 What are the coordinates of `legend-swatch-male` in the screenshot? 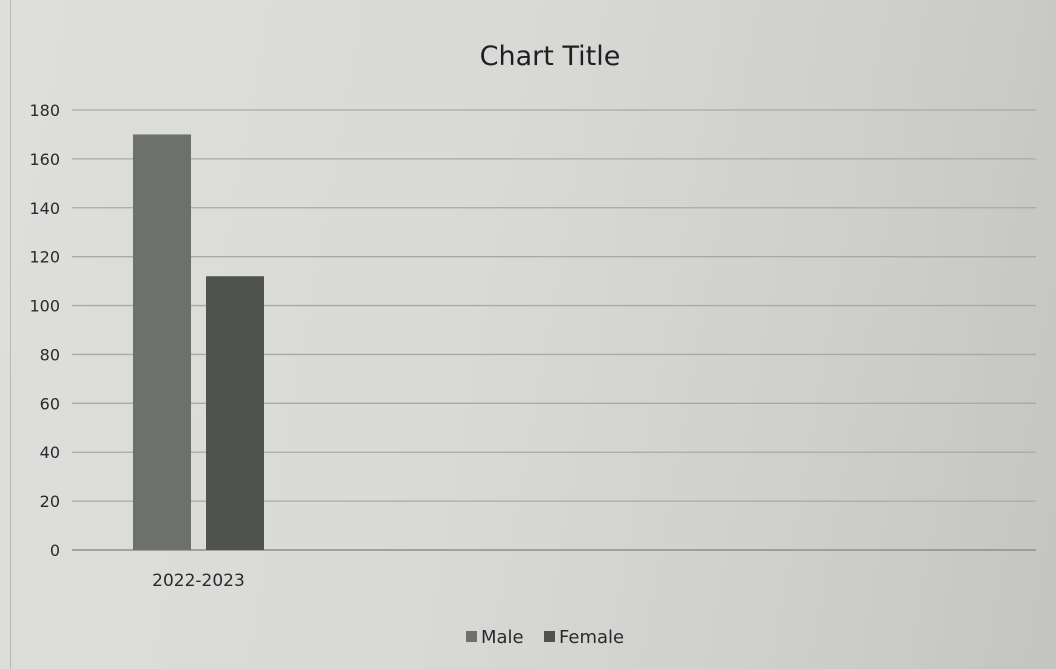 It's located at (471, 636).